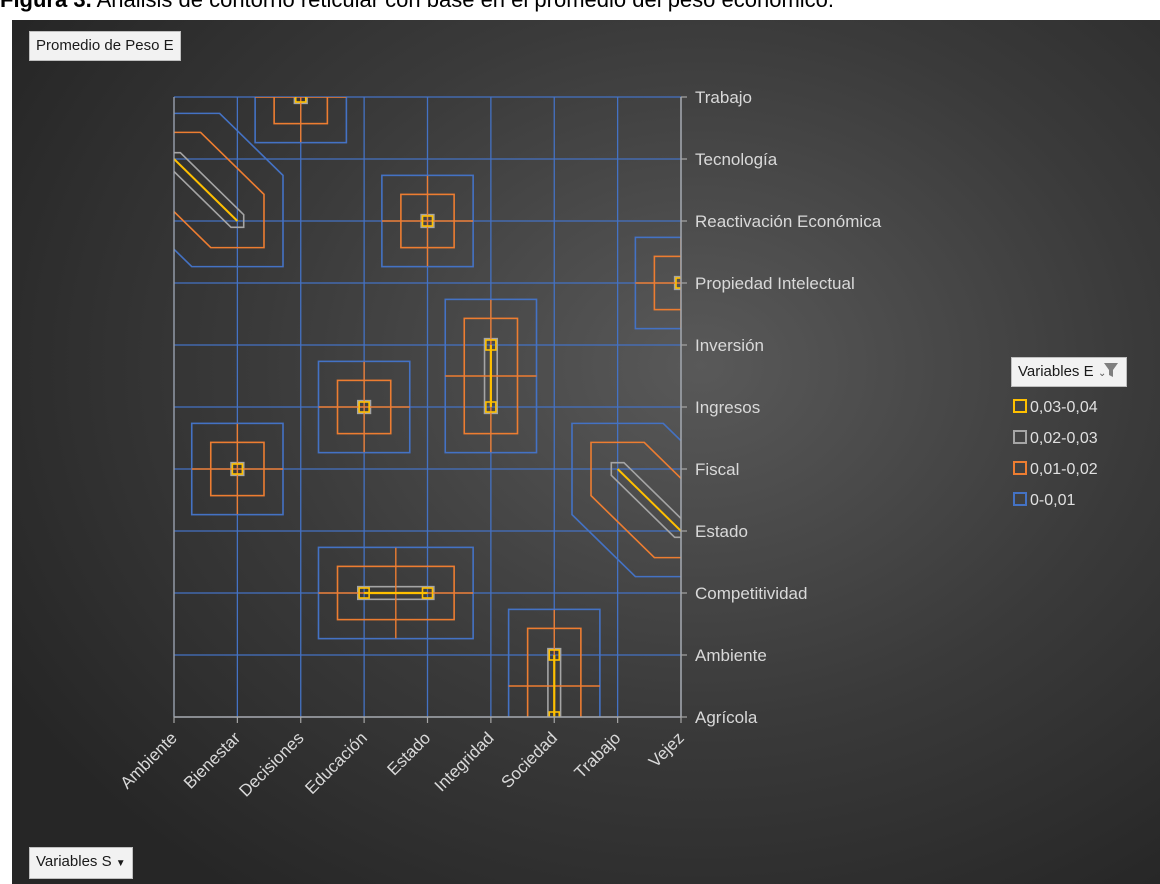 The width and height of the screenshot is (1160, 884). I want to click on y-tick-label: Ingresos, so click(727, 407).